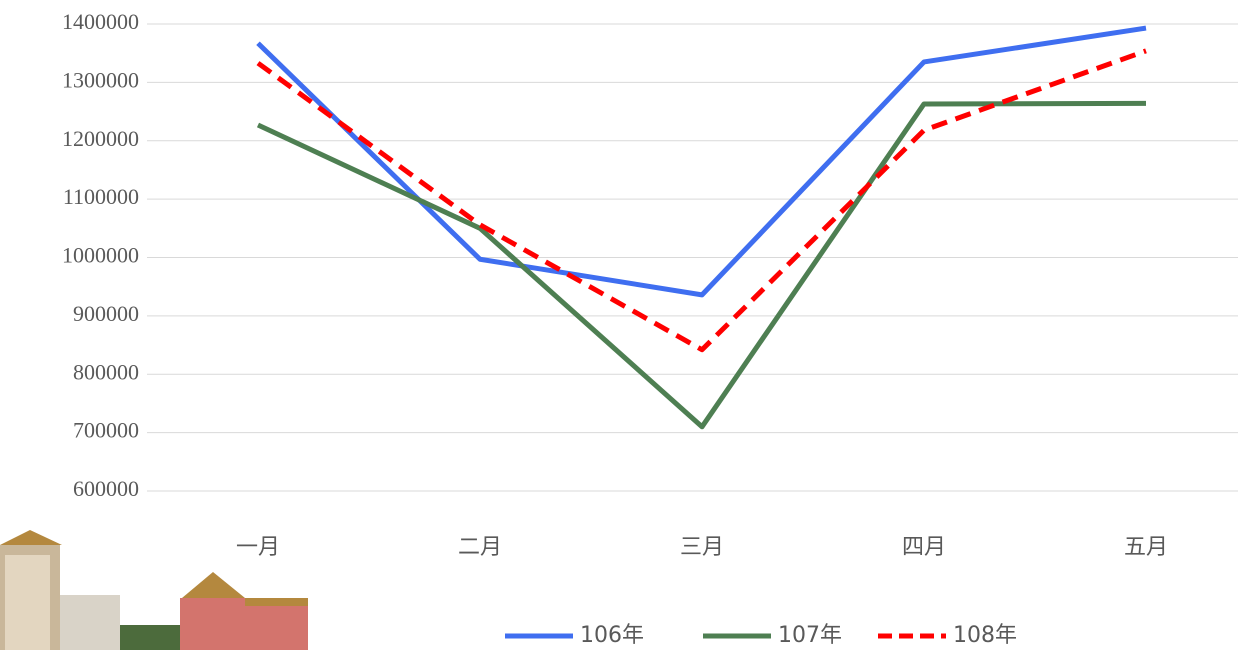 This screenshot has width=1238, height=650. Describe the element at coordinates (702, 547) in the screenshot. I see `x-tick-label: 三月` at that location.